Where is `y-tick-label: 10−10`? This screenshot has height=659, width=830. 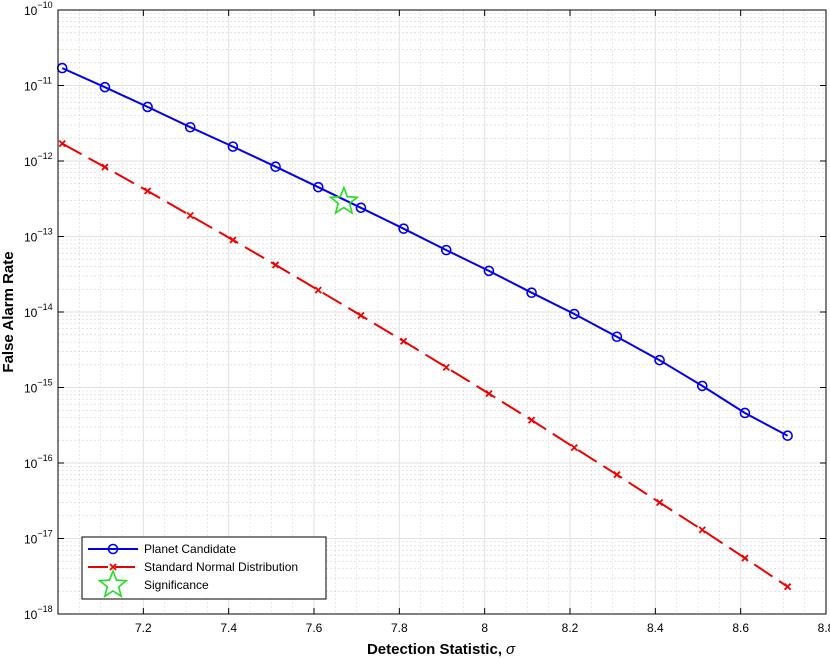 y-tick-label: 10−10 is located at coordinates (38, 9).